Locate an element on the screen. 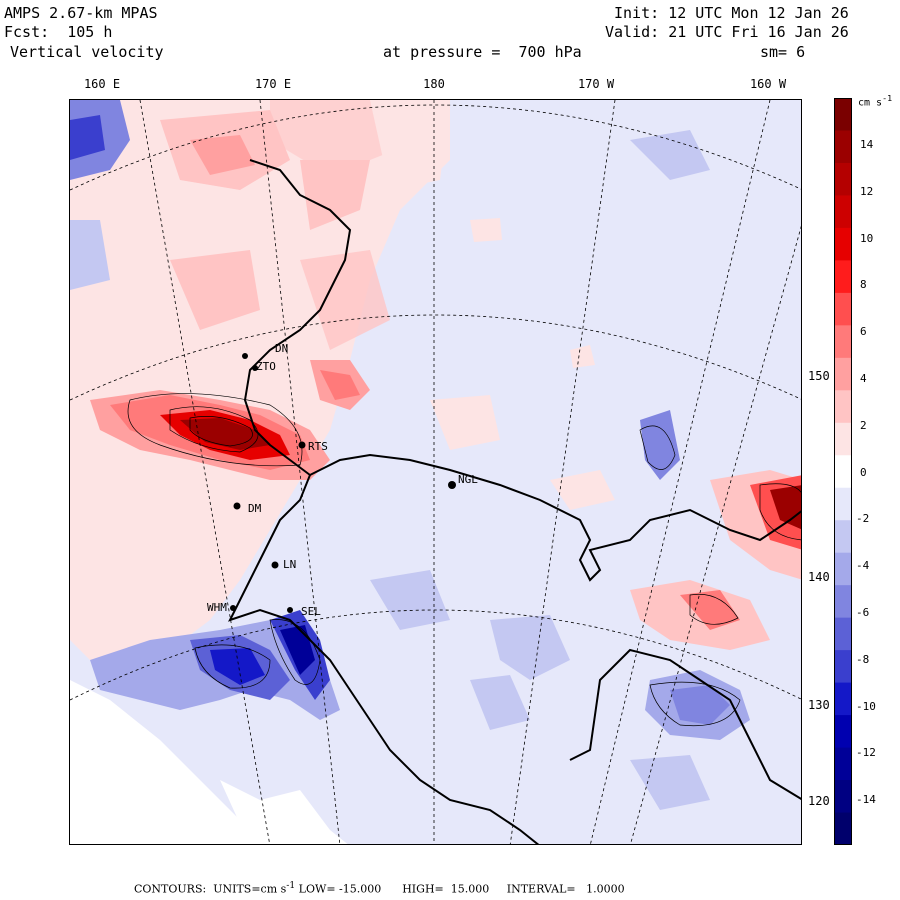 Image resolution: width=900 pixels, height=900 pixels. station-zto-label: ZTO is located at coordinates (266, 366).